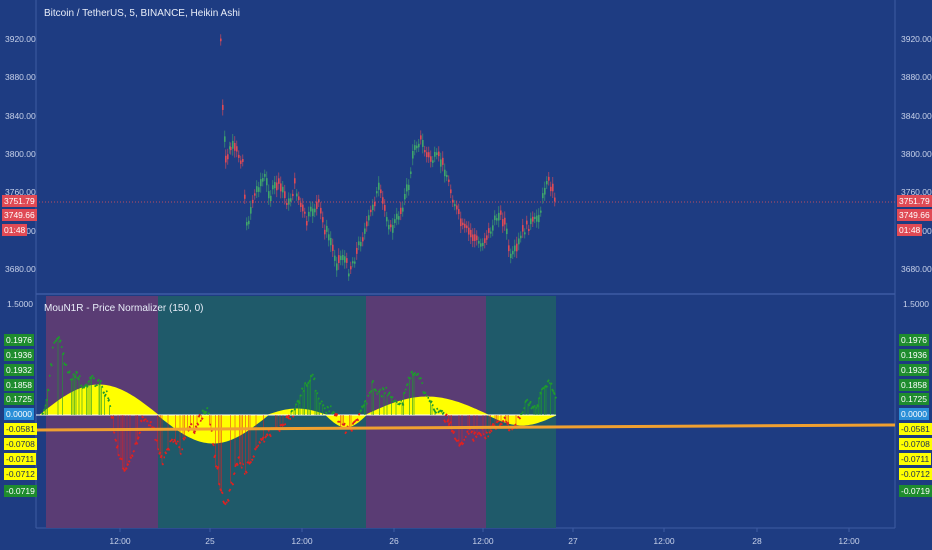 The width and height of the screenshot is (932, 550). I want to click on zone-teal, so click(262, 412).